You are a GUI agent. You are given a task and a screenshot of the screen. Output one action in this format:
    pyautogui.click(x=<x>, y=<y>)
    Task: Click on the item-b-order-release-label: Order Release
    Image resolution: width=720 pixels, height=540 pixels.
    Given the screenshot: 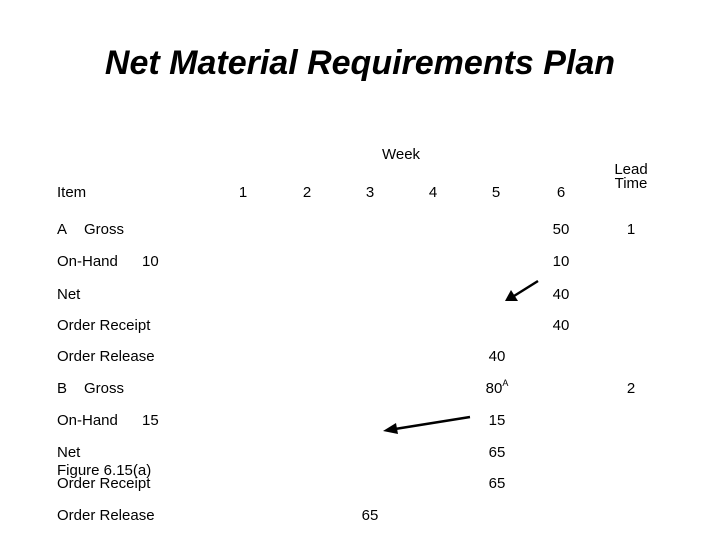 What is the action you would take?
    pyautogui.click(x=106, y=515)
    